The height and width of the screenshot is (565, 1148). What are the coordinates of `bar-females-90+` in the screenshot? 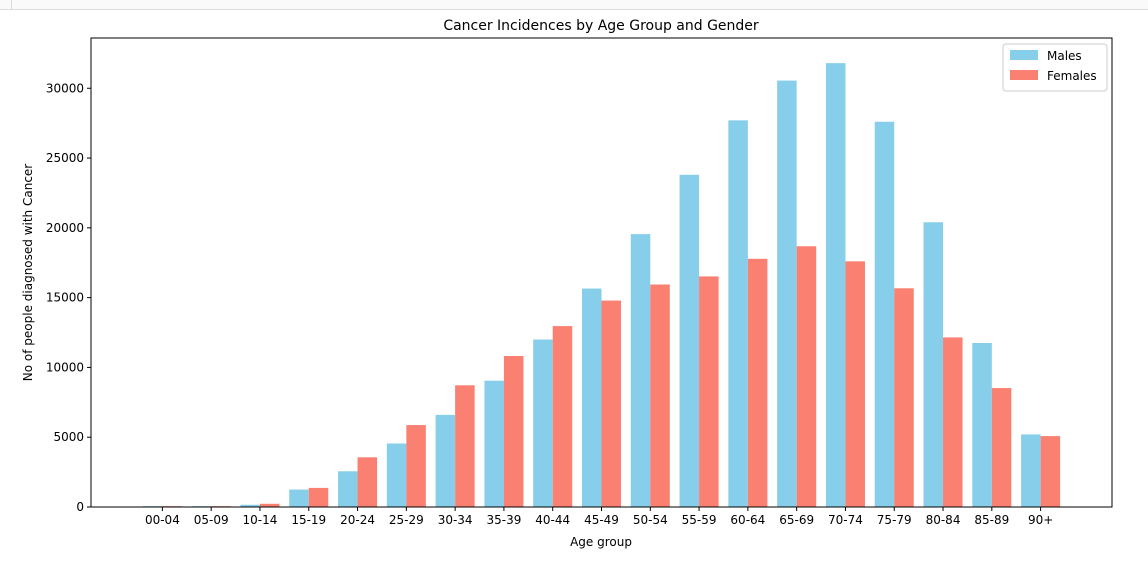 It's located at (1050, 471).